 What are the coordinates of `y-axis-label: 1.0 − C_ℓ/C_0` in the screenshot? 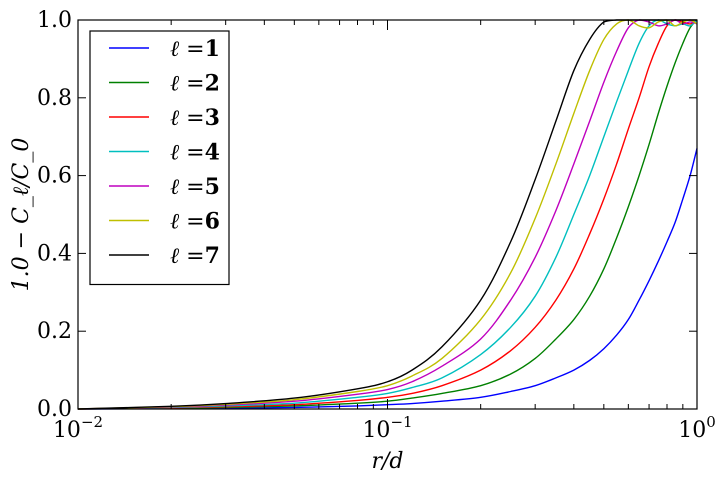 It's located at (21, 215).